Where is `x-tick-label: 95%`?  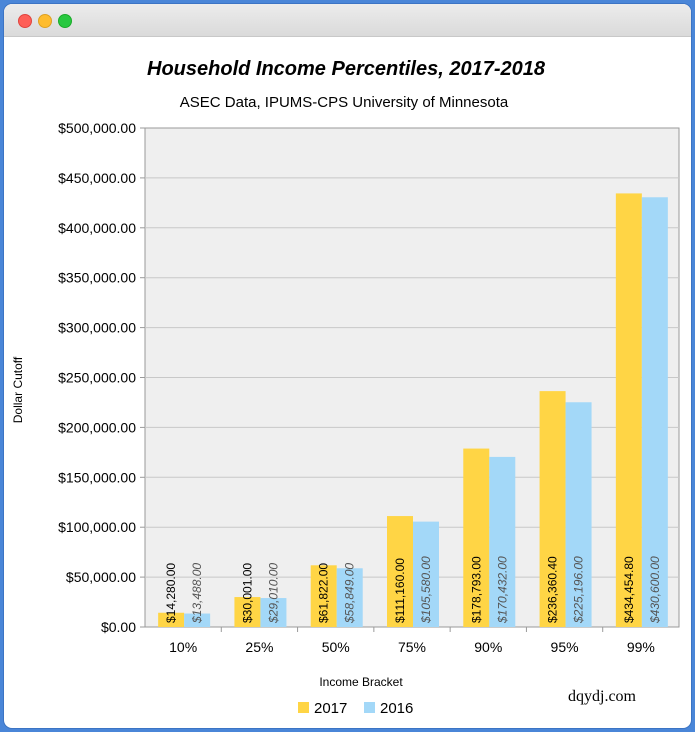 x-tick-label: 95% is located at coordinates (565, 647).